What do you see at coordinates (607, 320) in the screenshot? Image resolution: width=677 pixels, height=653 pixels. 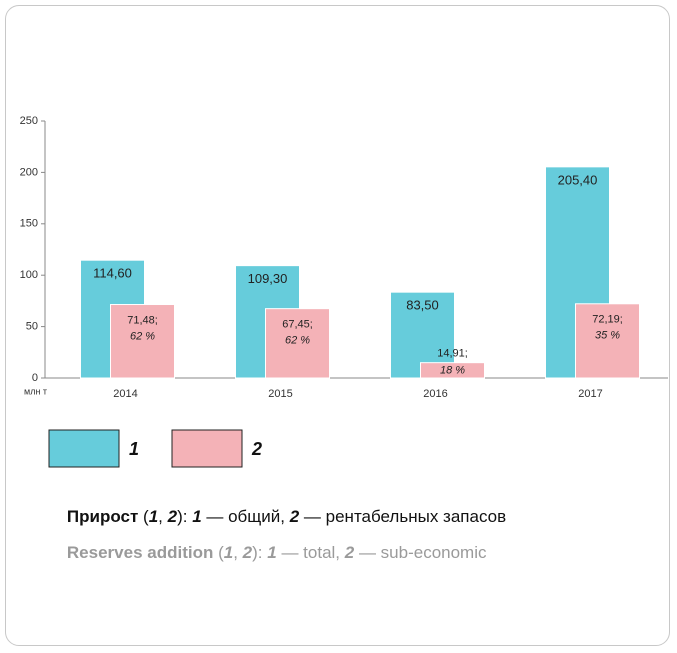 I see `data-label: 72,19;` at bounding box center [607, 320].